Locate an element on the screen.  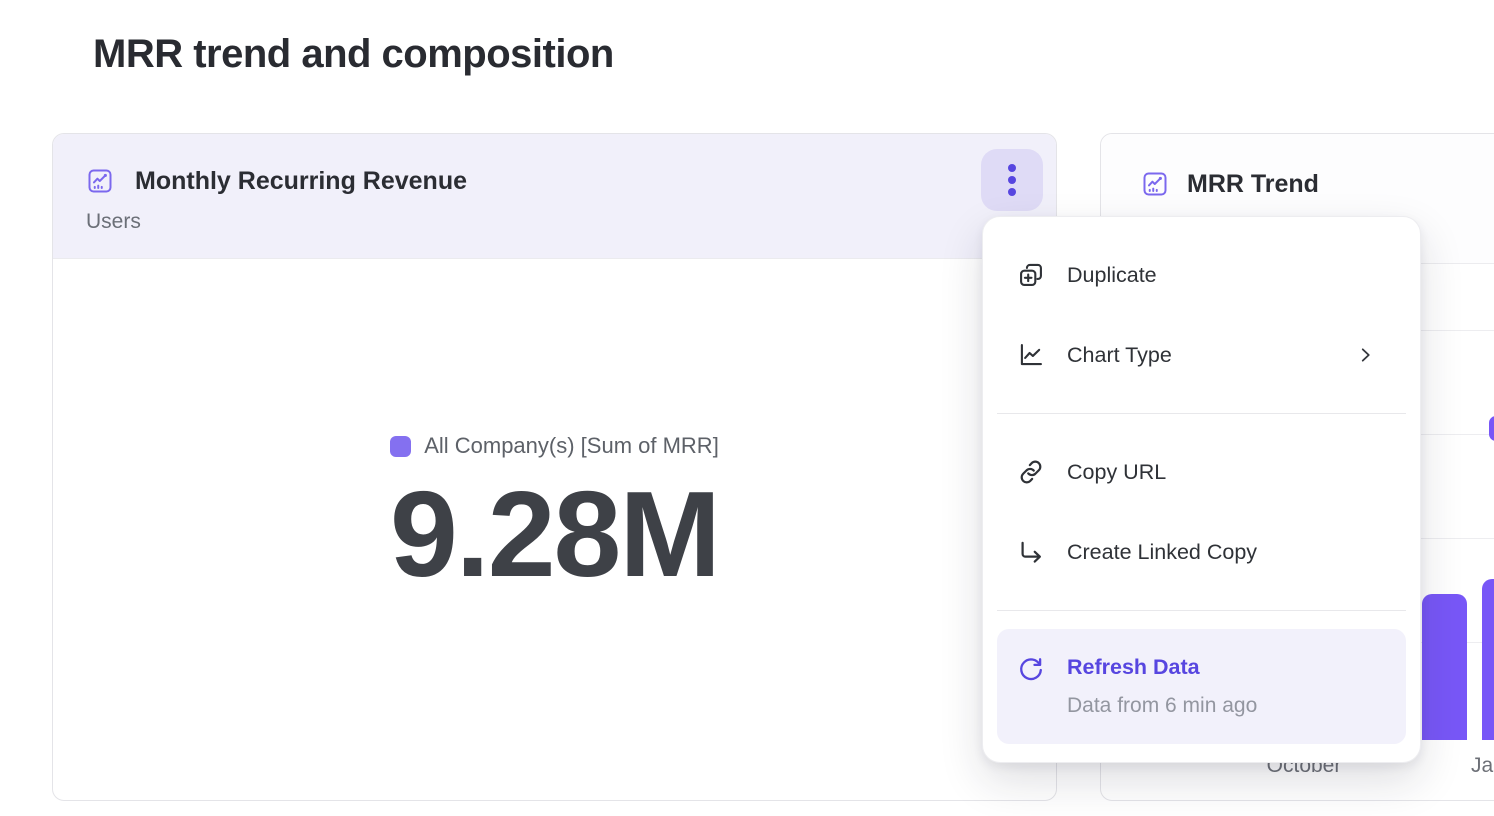
kpi-card-subtitle: Users is located at coordinates (113, 221).